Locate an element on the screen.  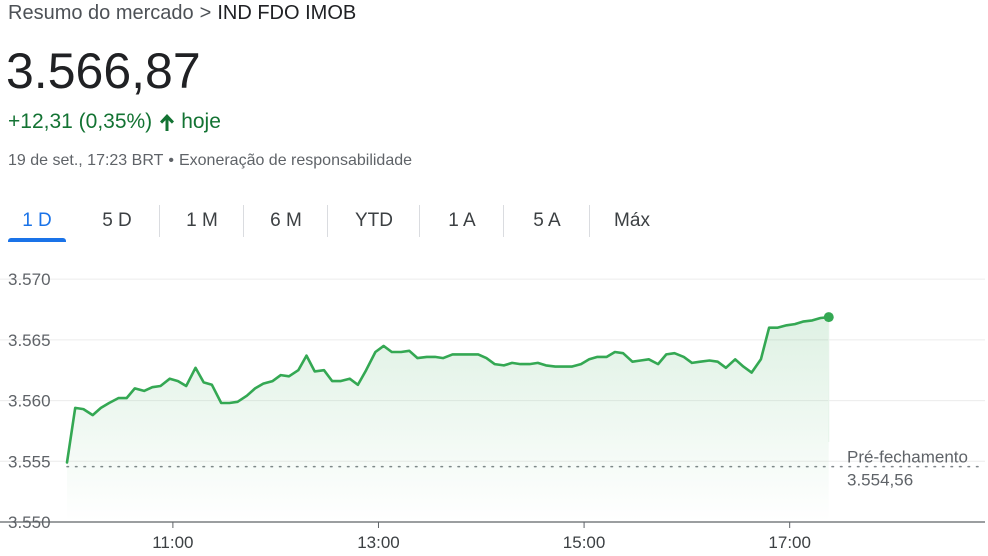
price-change-period: hoje is located at coordinates (201, 121).